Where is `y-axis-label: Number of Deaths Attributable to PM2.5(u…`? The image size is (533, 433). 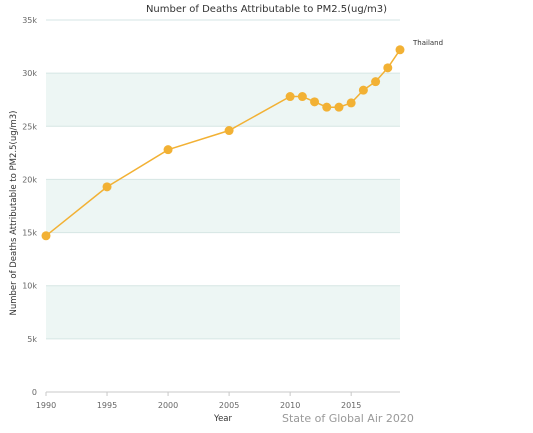
y-axis-label: Number of Deaths Attributable to PM2.5(u… is located at coordinates (14, 213).